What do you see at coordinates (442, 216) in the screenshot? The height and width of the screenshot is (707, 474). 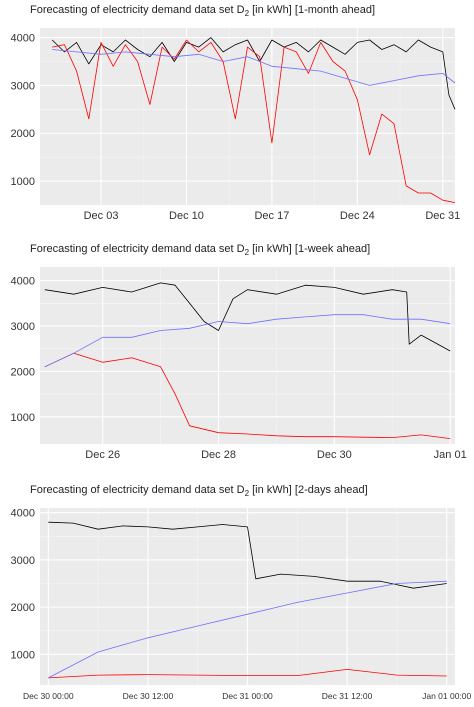 I see `x-tick-label: Dec 31` at bounding box center [442, 216].